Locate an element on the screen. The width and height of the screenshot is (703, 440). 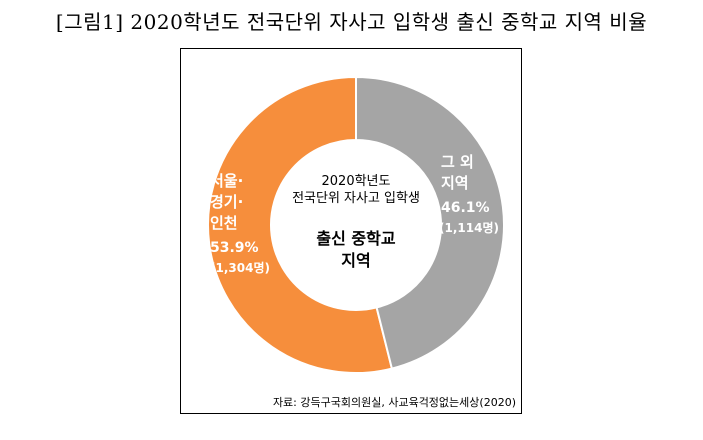
center-label-year: 2020학년도 is located at coordinates (356, 181).